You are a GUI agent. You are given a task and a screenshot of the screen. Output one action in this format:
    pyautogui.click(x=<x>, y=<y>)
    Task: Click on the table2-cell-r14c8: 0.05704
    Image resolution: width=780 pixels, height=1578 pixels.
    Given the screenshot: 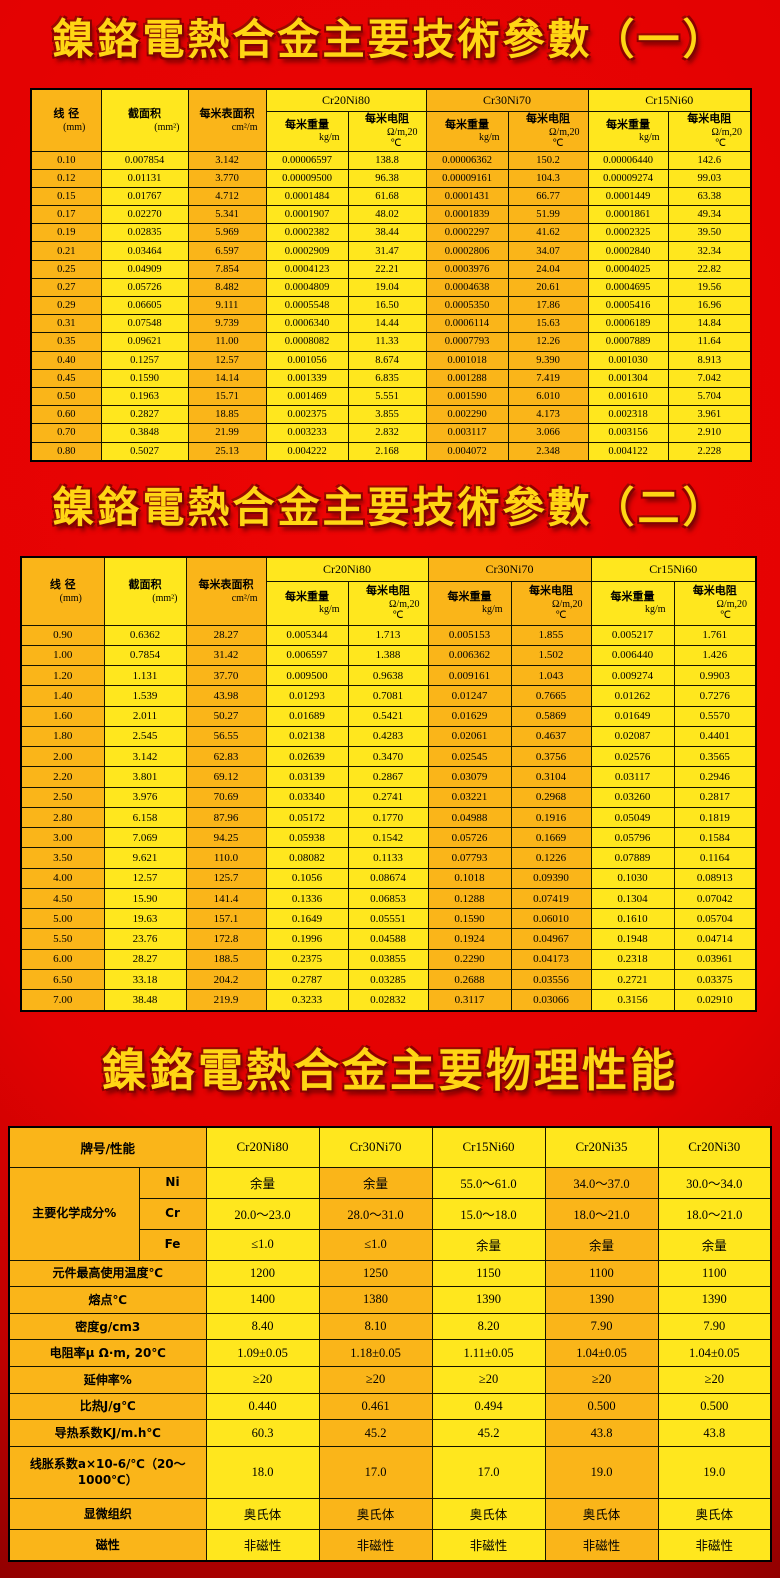 What is the action you would take?
    pyautogui.click(x=715, y=919)
    